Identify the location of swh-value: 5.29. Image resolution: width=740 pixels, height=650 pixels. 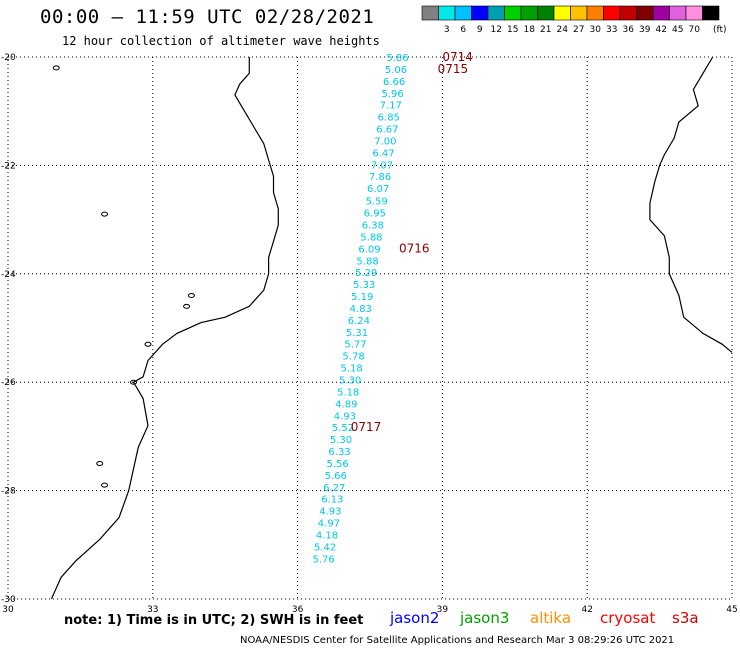
(366, 273).